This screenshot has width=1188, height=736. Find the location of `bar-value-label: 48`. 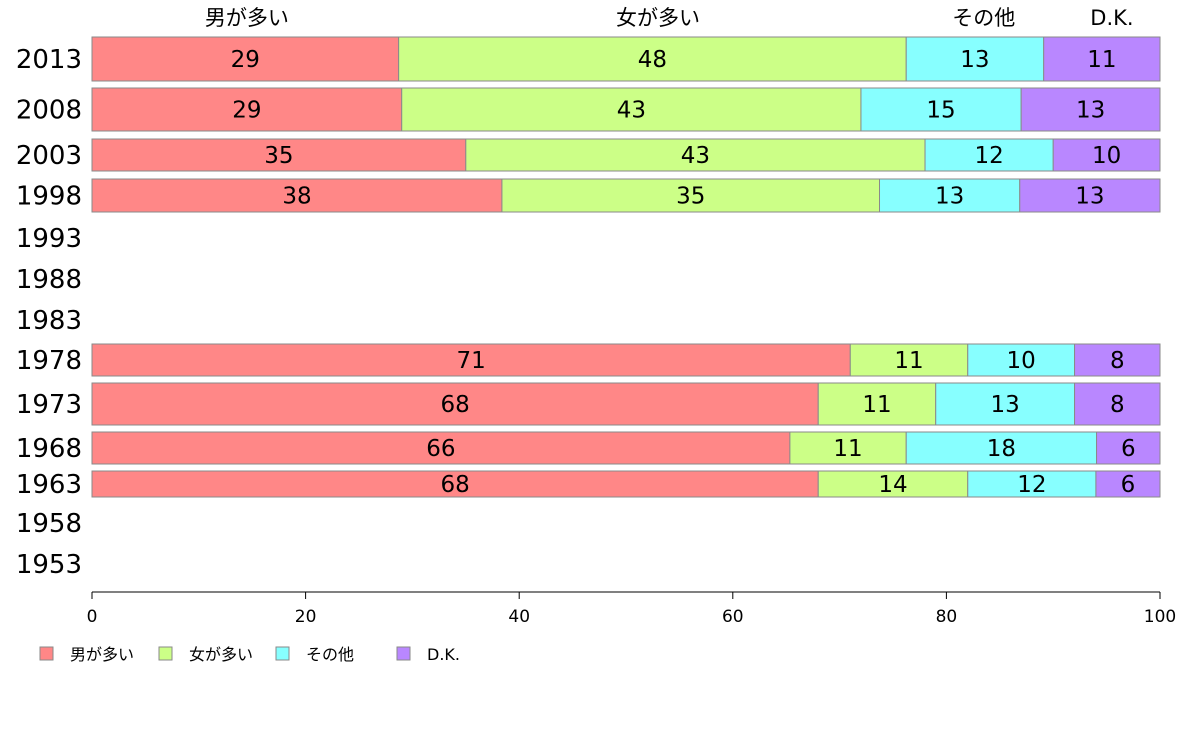

bar-value-label: 48 is located at coordinates (652, 60).